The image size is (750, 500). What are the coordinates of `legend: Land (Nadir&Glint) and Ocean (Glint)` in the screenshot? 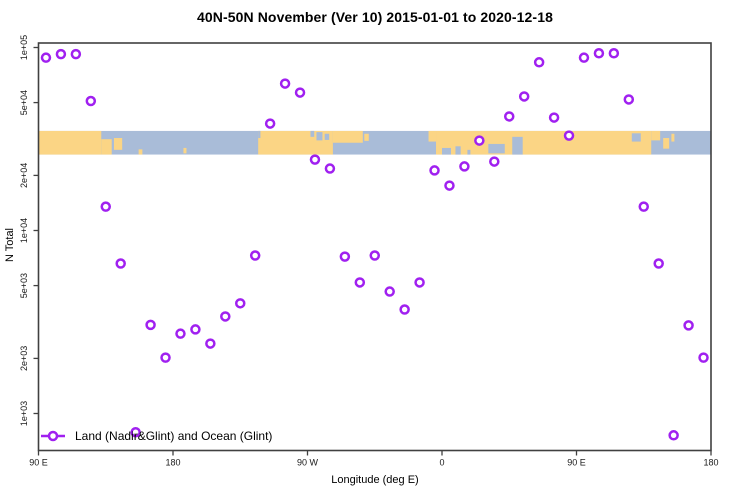 It's located at (156, 436).